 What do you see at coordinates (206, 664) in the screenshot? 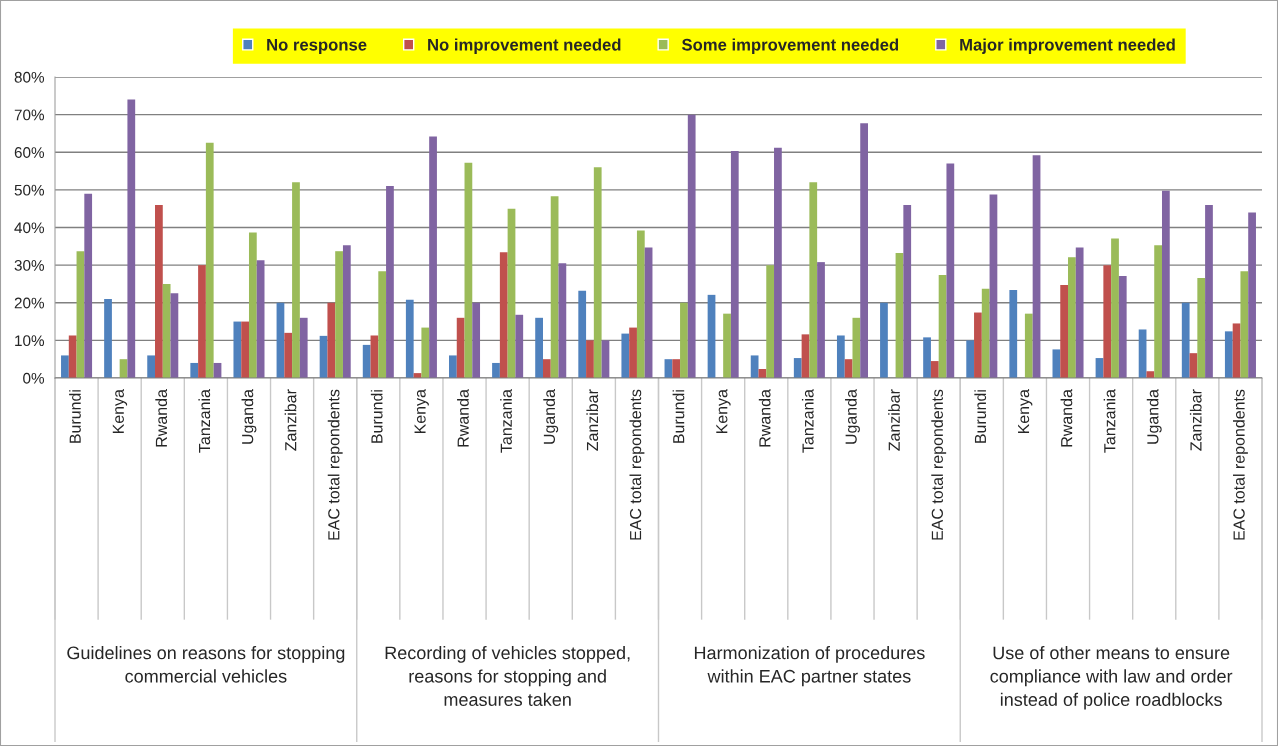
I see `text: Guidelines on reasons for stopping commercial vehicles` at bounding box center [206, 664].